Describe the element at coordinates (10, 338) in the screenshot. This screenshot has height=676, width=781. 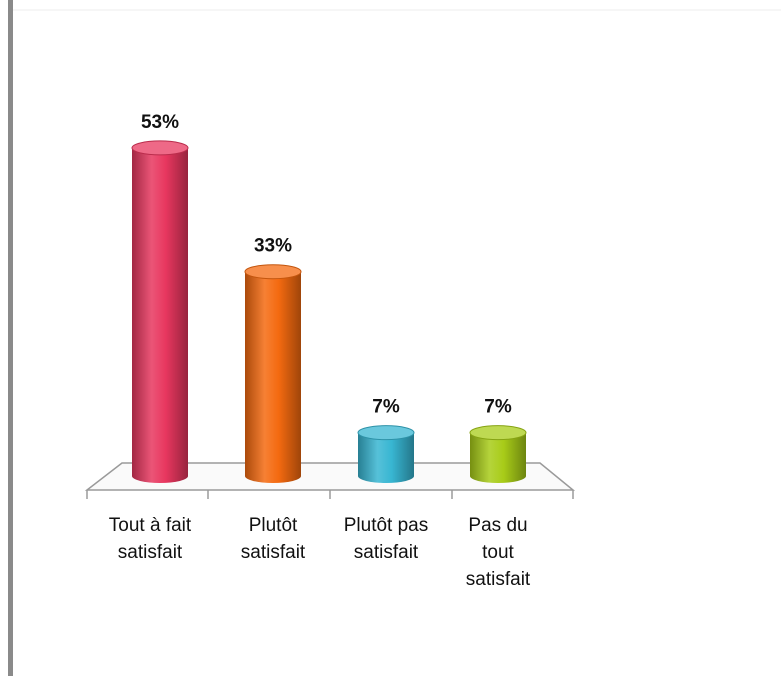
I see `left-border` at that location.